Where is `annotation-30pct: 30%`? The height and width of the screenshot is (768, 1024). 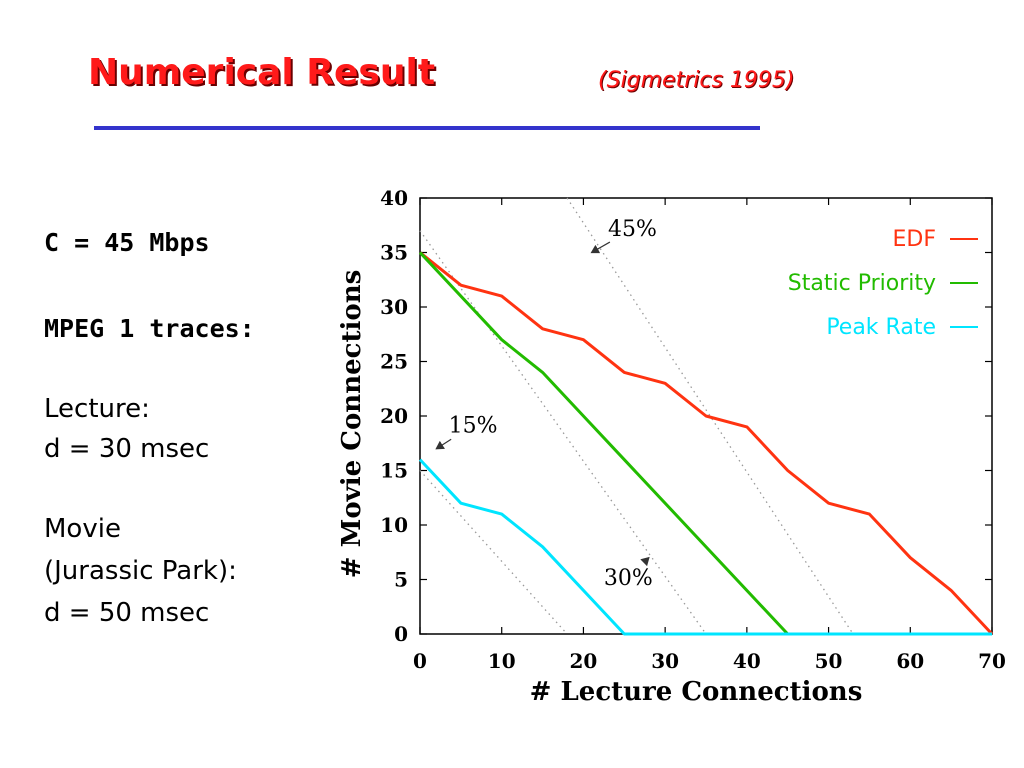 annotation-30pct: 30% is located at coordinates (628, 578).